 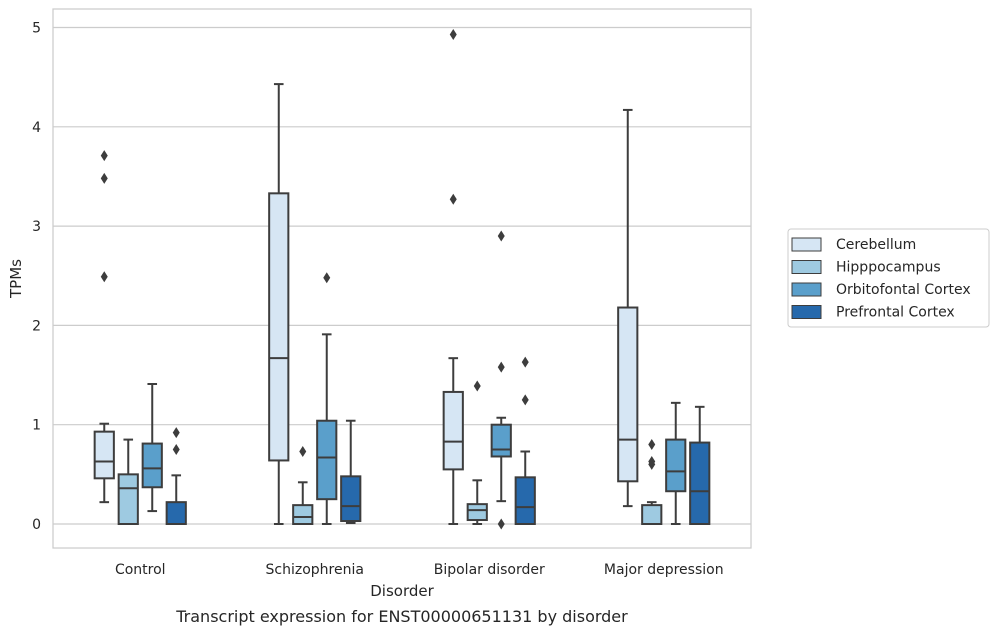 What do you see at coordinates (16, 279) in the screenshot?
I see `y-axis-label: TPMs` at bounding box center [16, 279].